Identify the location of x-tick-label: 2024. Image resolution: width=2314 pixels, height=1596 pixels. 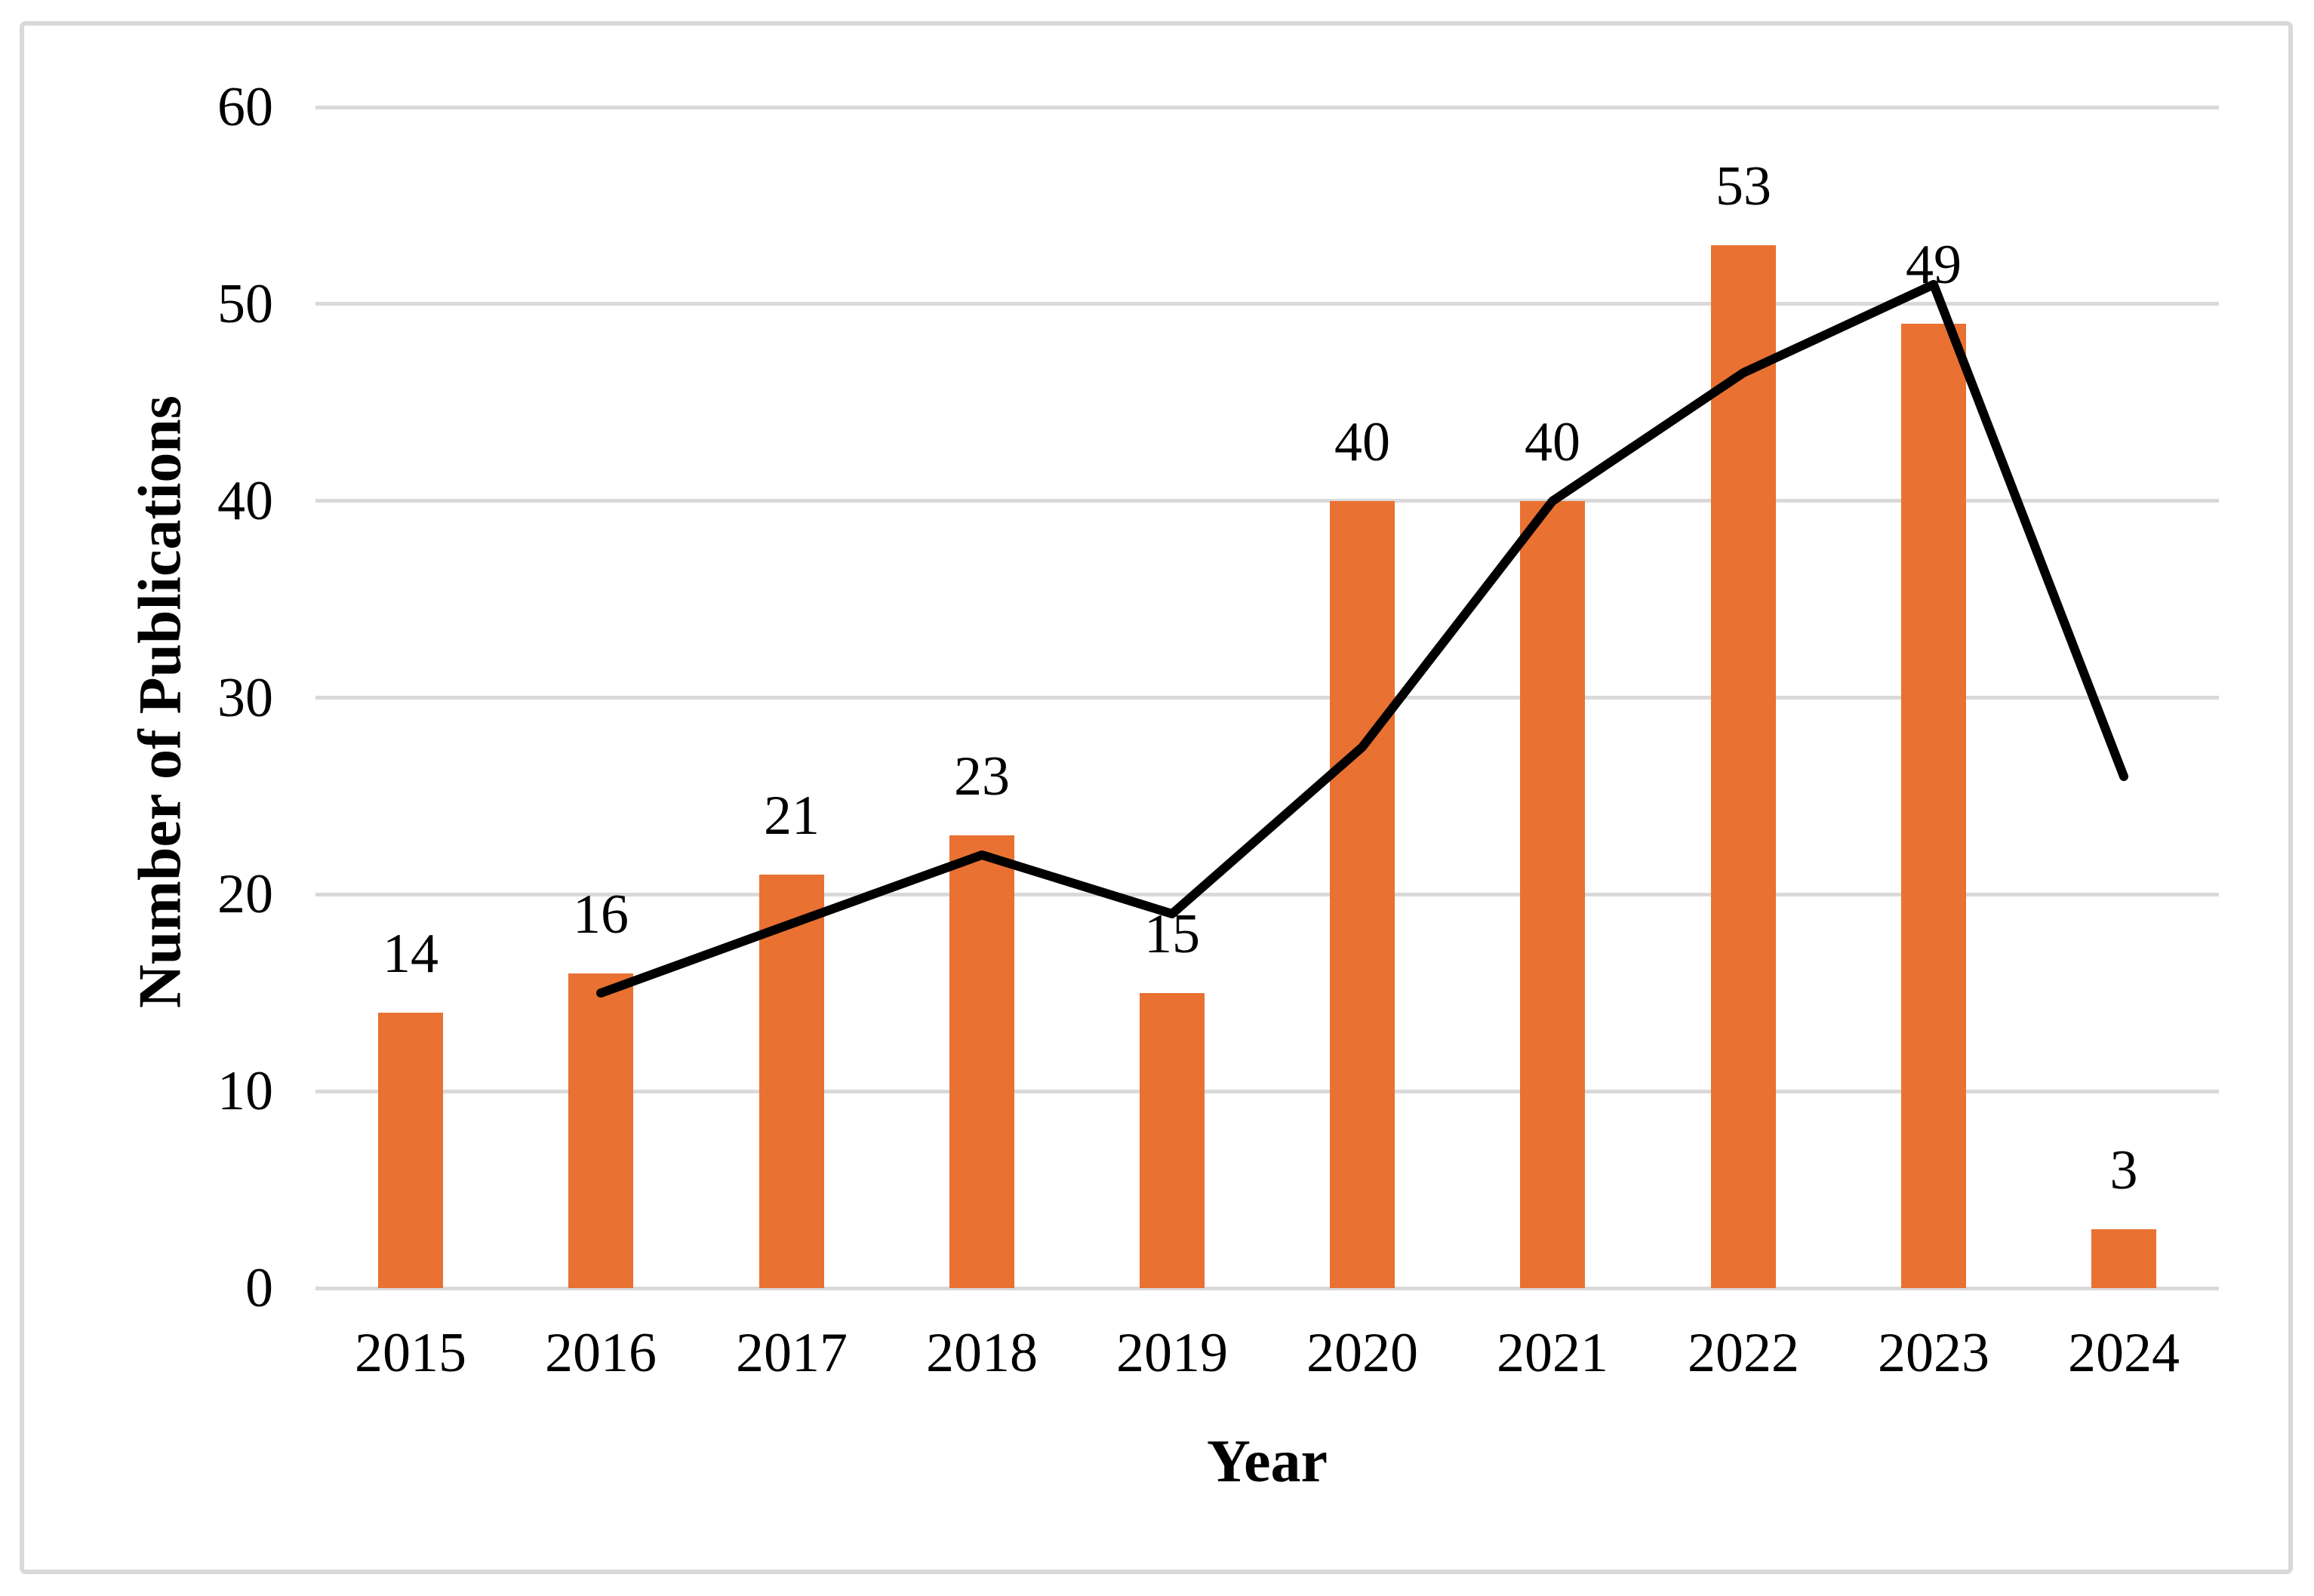
(2124, 1353).